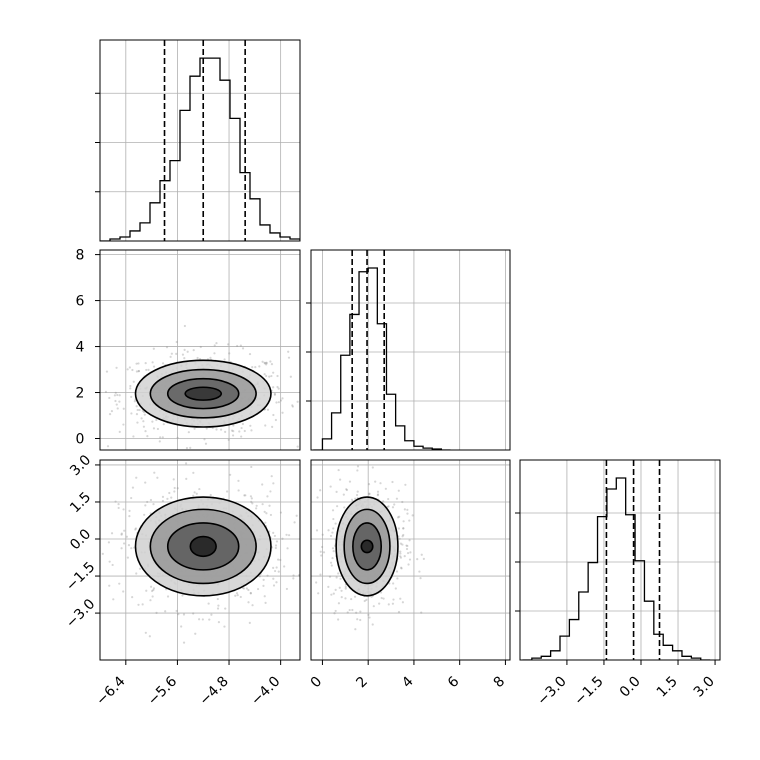 The image size is (760, 760). What do you see at coordinates (80, 576) in the screenshot?
I see `y-tick-label: −1.5` at bounding box center [80, 576].